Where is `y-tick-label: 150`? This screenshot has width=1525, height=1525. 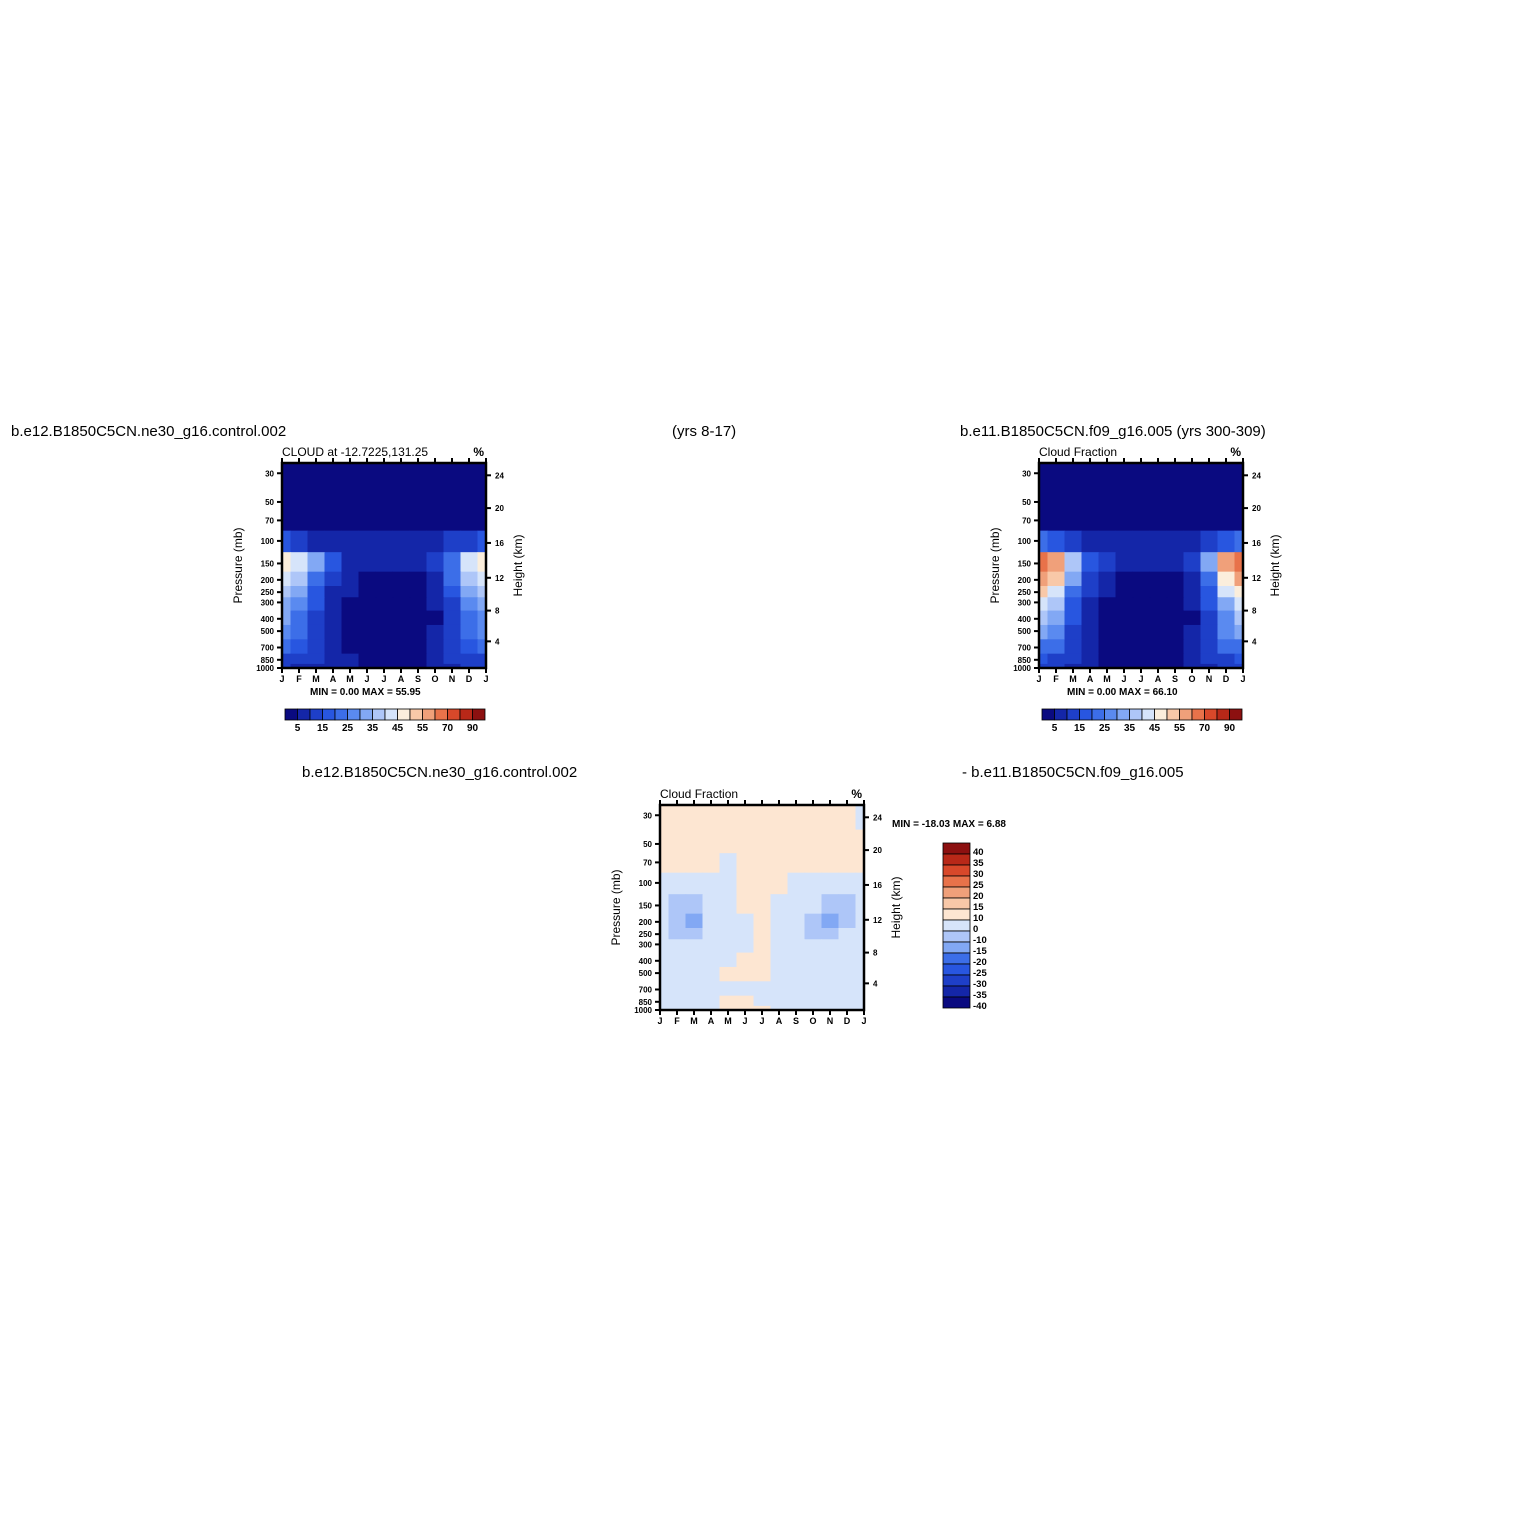 y-tick-label: 150 is located at coordinates (268, 563).